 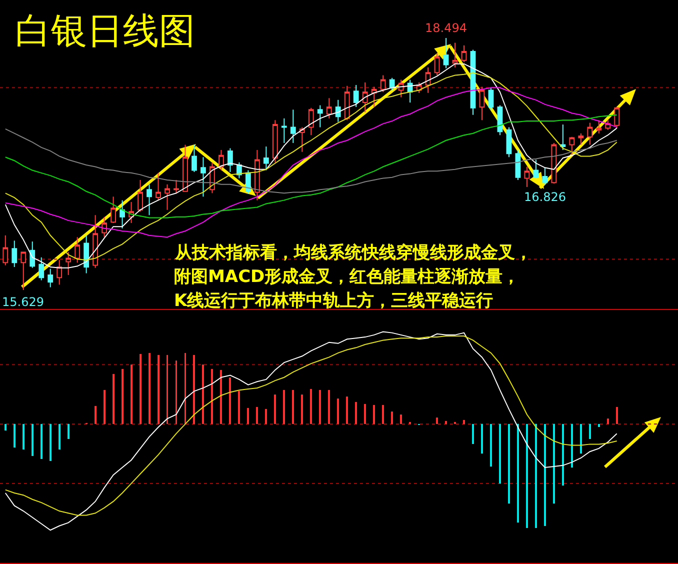 What do you see at coordinates (347, 277) in the screenshot?
I see `annotation: 附图MACD形成金叉，红色能量柱逐渐放量，` at bounding box center [347, 277].